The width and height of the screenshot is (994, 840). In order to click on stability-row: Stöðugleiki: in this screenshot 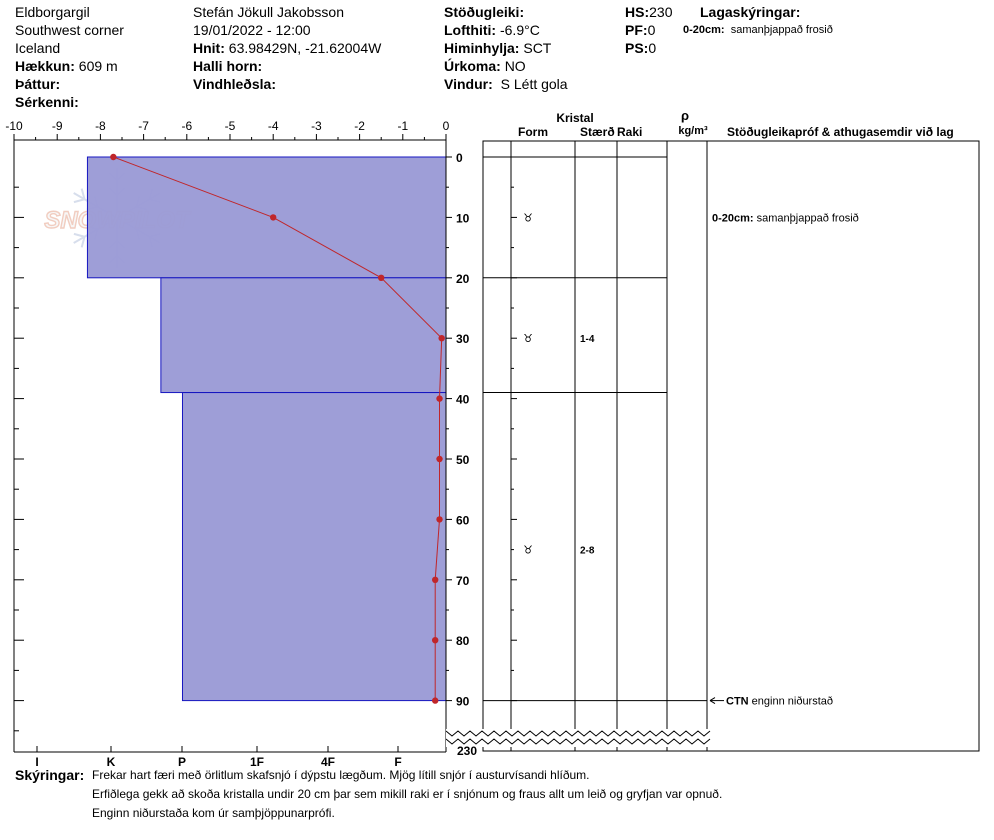, I will do `click(484, 12)`.